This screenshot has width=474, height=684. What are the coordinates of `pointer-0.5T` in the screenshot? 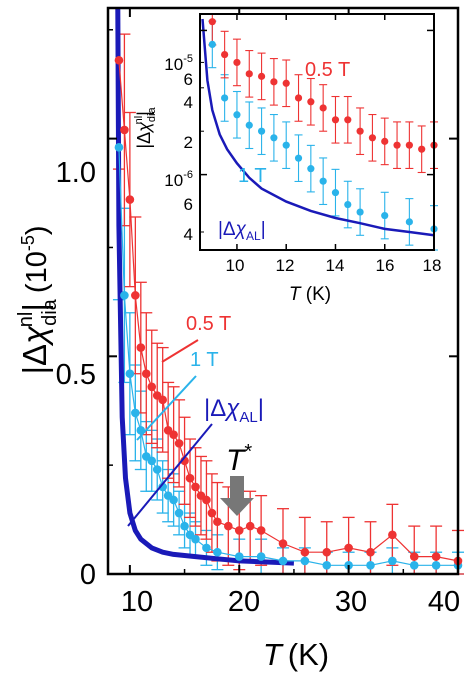 It's located at (180, 351).